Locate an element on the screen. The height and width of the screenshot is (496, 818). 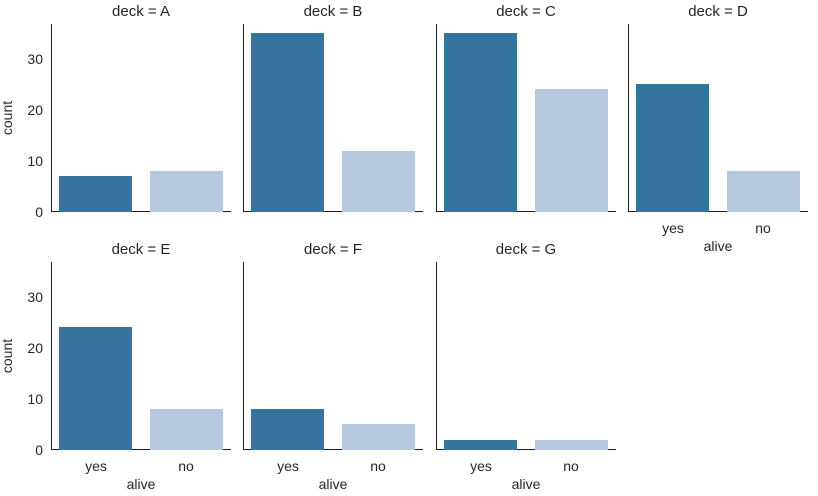
facet-title: deck = B is located at coordinates (333, 11).